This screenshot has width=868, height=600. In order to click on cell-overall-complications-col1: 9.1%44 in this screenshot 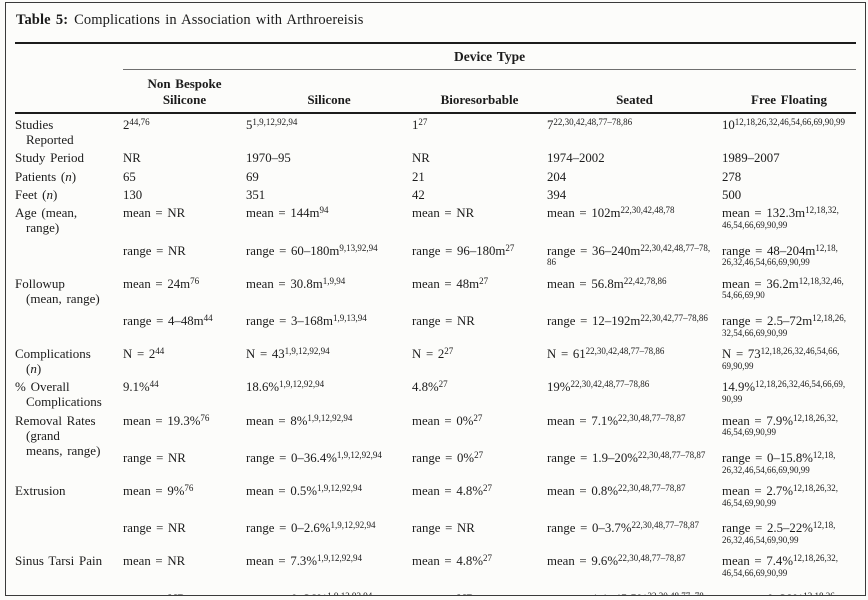, I will do `click(184, 393)`.